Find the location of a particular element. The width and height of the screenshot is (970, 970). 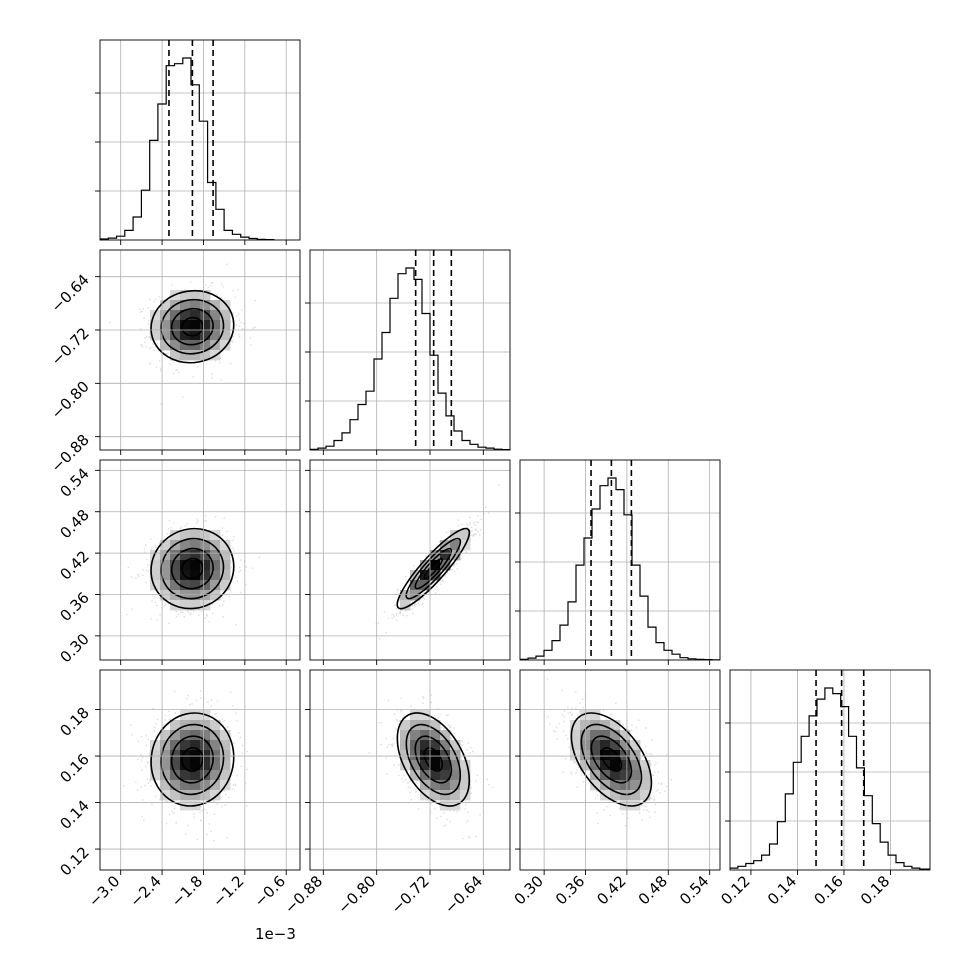

x-tick-label: 0.30 is located at coordinates (529, 890).